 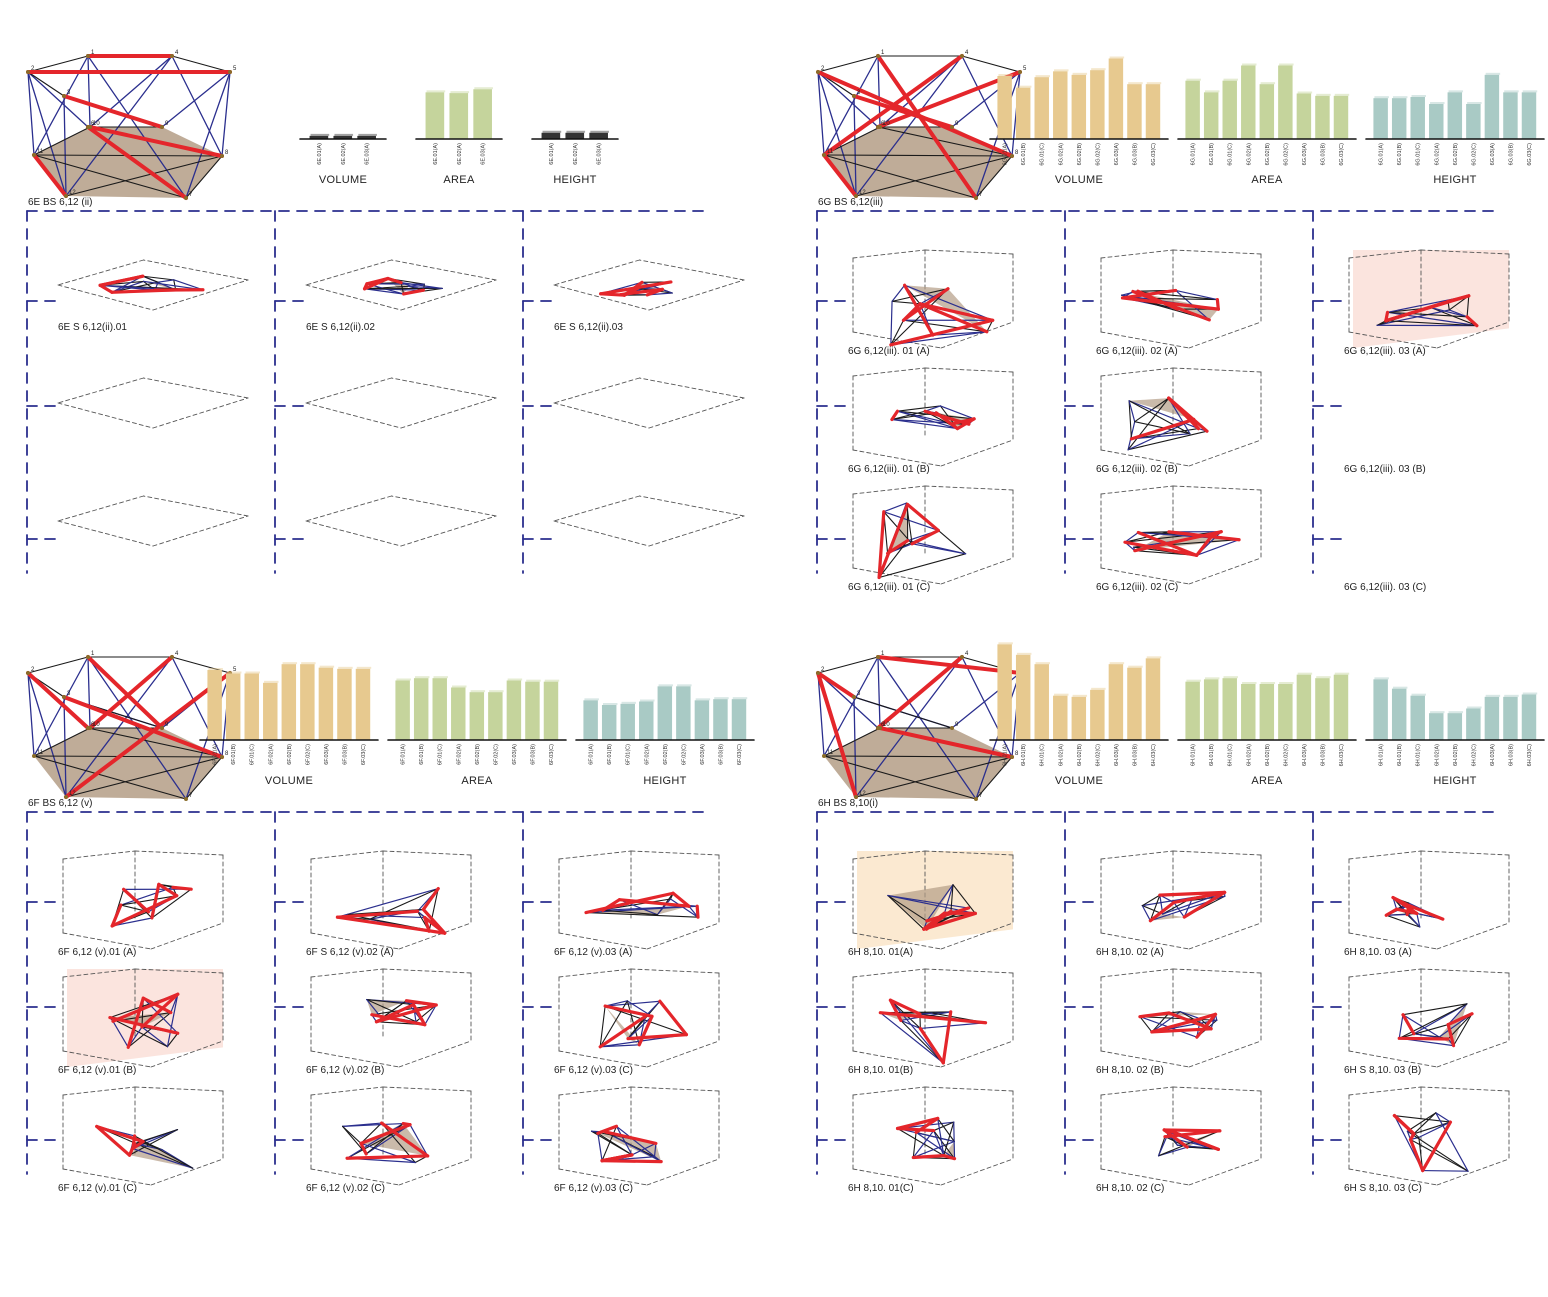 What do you see at coordinates (1268, 755) in the screenshot?
I see `tick-label: 6H.02(B)` at bounding box center [1268, 755].